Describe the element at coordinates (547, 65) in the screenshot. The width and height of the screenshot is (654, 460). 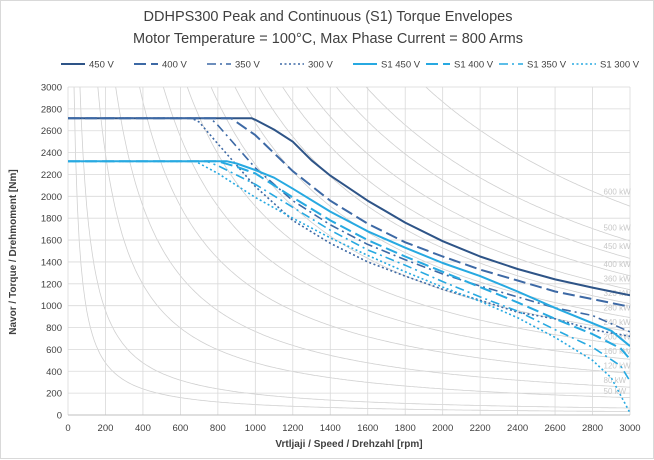
I see `legend-label: S1 350 V` at that location.